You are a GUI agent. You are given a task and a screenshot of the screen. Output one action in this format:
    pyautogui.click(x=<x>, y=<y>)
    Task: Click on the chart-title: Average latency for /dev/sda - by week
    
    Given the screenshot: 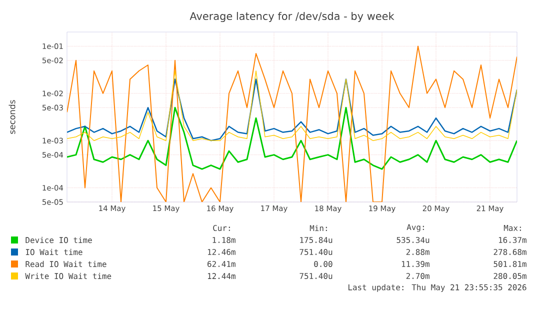 What is the action you would take?
    pyautogui.click(x=292, y=17)
    